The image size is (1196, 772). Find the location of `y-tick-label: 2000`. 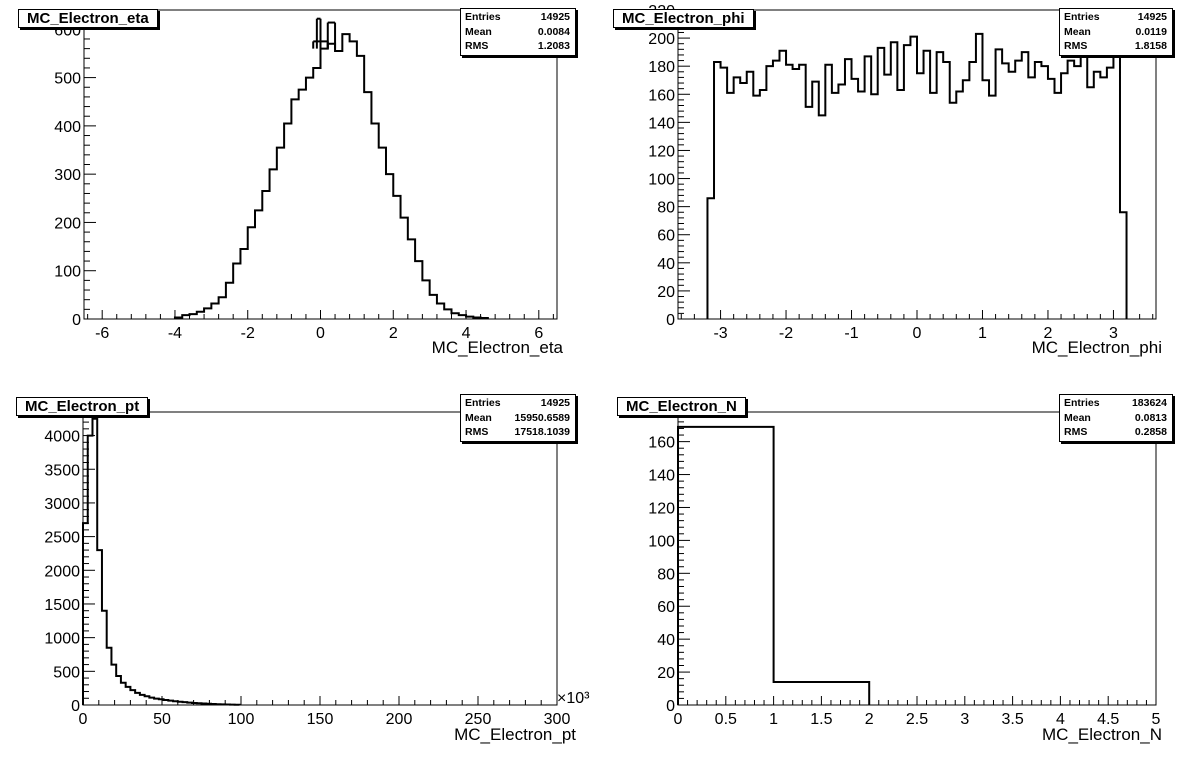

y-tick-label: 2000 is located at coordinates (62, 571).